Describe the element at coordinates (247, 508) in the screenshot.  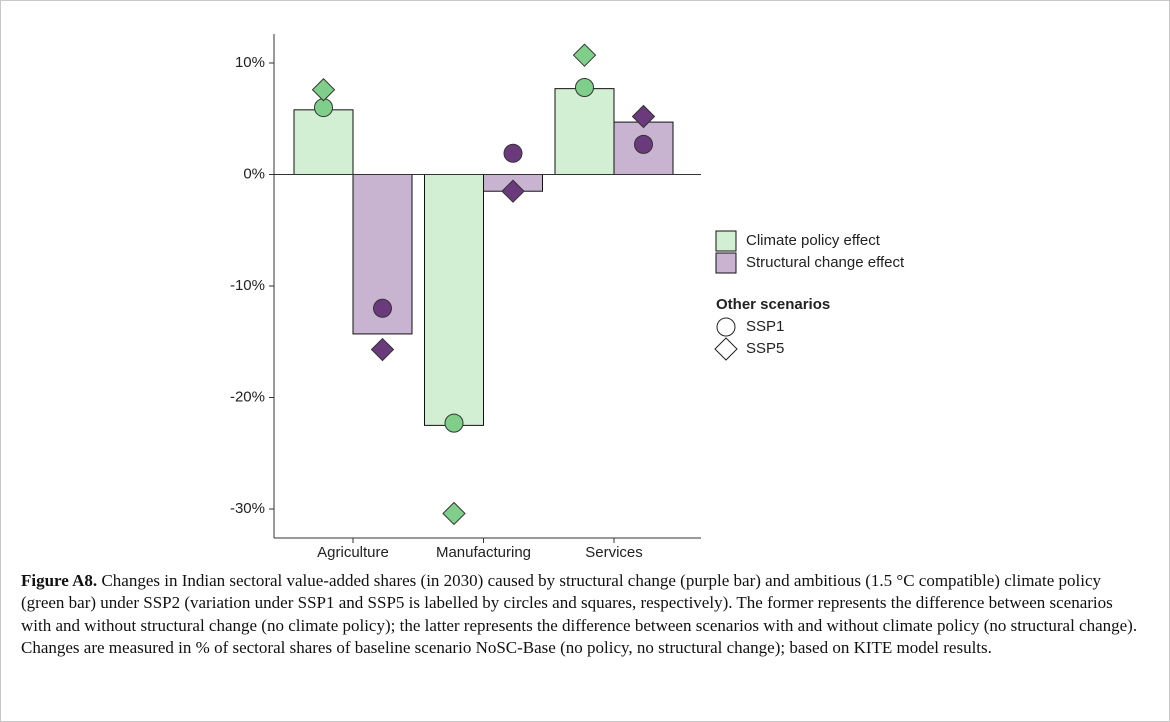
I see `y-tick-label: -30%` at that location.